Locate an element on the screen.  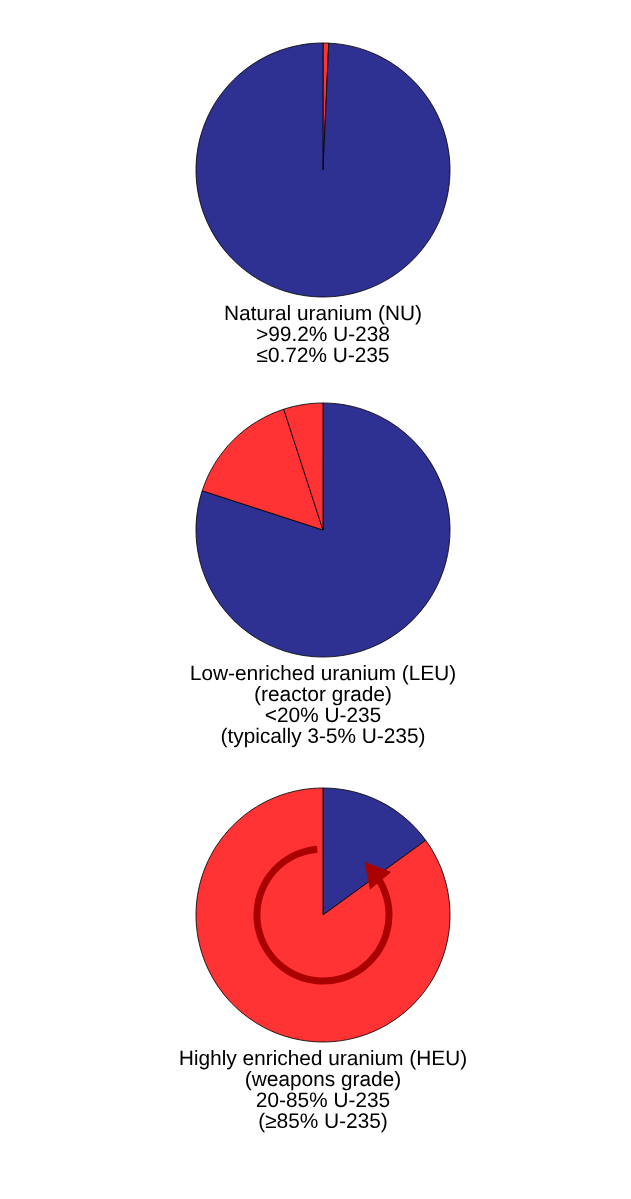
text: Highly enriched uranium (HEU) (weapons grade) 20-85% U-235 (≥85% U-235) is located at coordinates (323, 1091).